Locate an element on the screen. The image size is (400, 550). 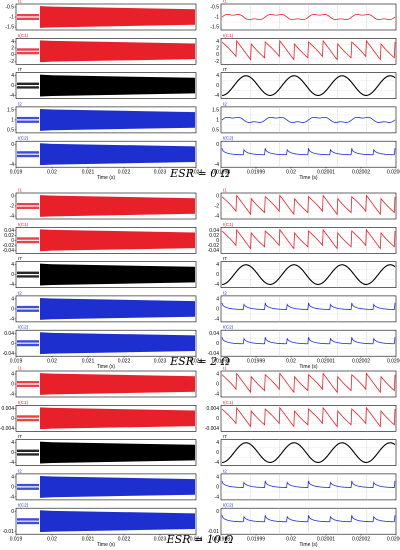
x-tick-label-left: 0.022 is located at coordinates (124, 362).